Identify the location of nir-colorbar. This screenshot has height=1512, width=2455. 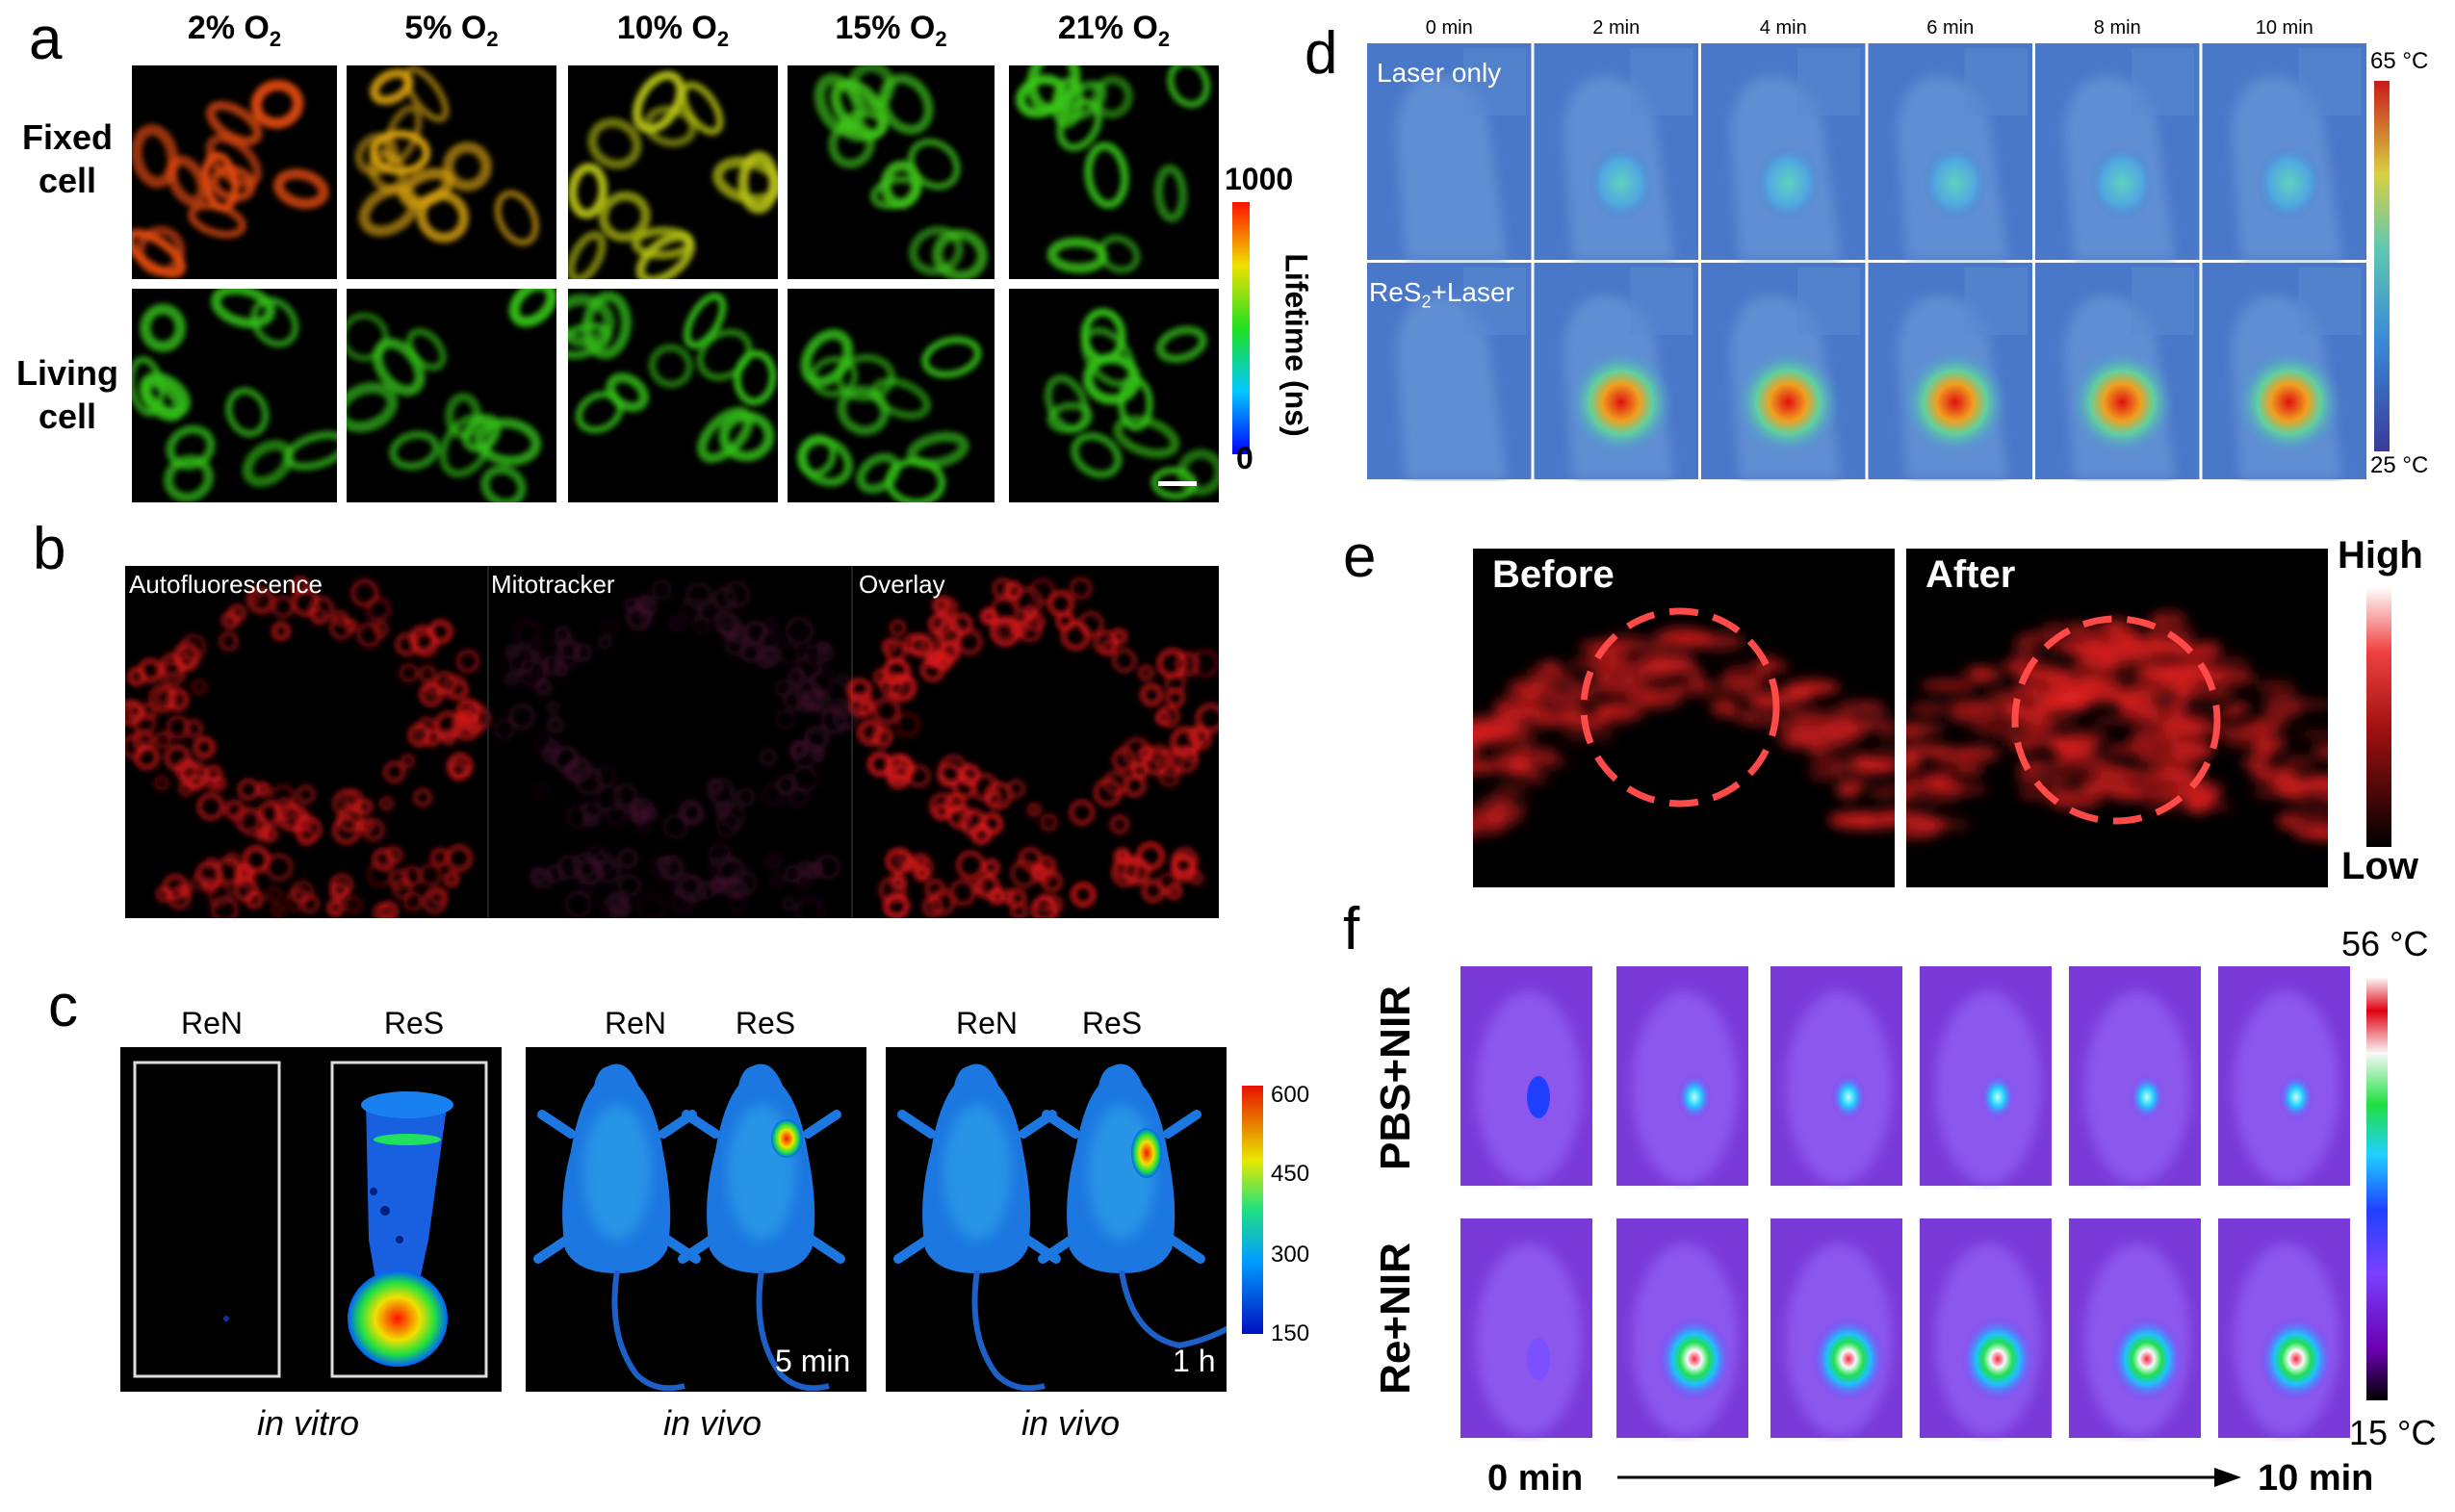
(2377, 1188).